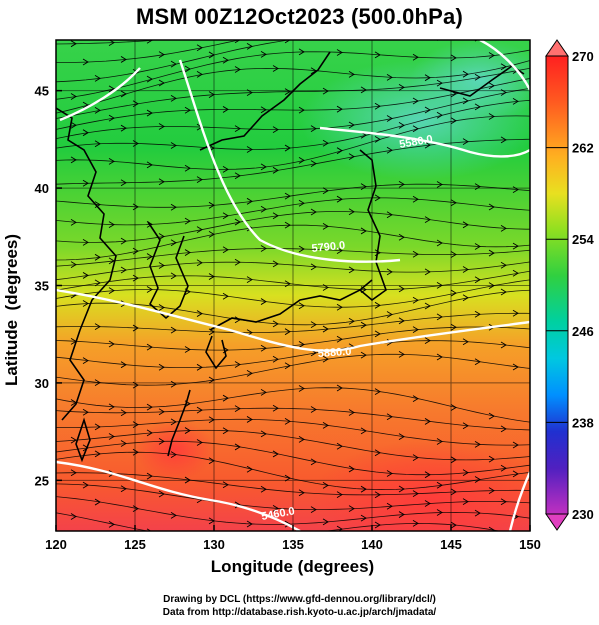 This screenshot has width=599, height=625. I want to click on contour-label: 5460.0, so click(277, 514).